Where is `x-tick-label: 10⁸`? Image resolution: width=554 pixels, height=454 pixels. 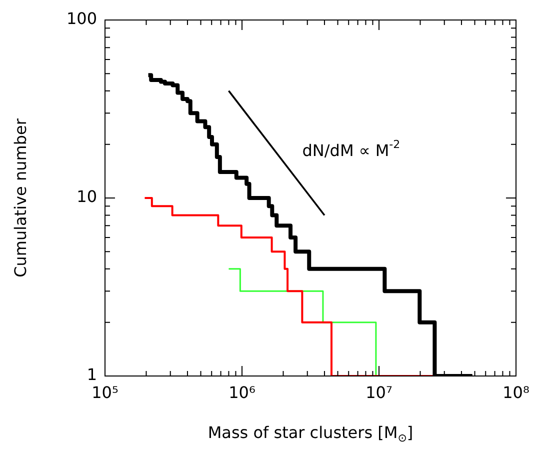
x-tick-label: 10⁸ is located at coordinates (516, 392).